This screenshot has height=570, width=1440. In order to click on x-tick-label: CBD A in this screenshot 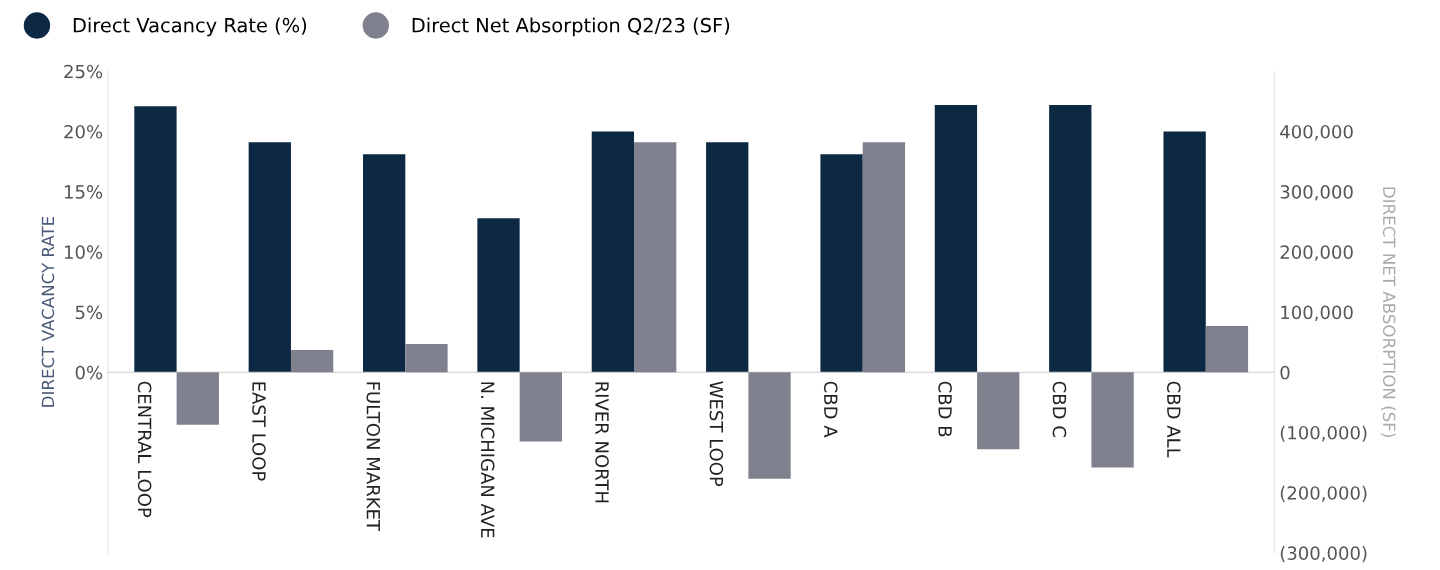, I will do `click(830, 409)`.